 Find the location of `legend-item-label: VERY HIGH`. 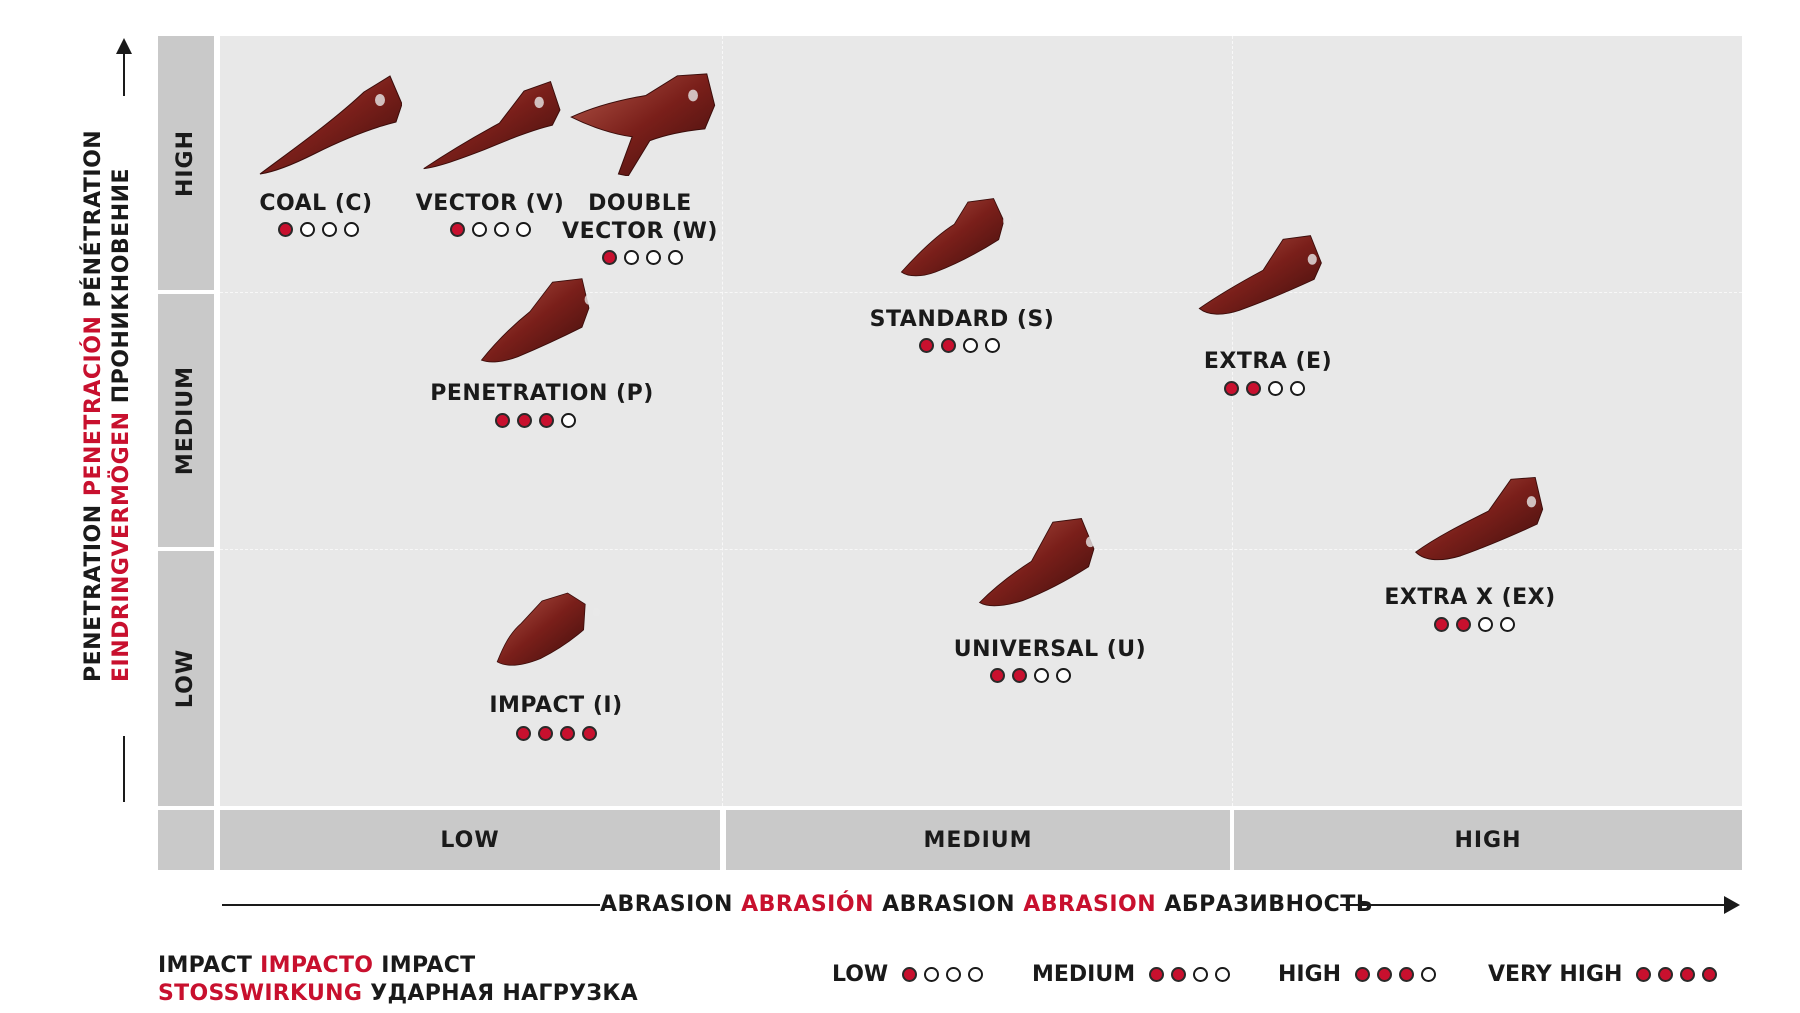

legend-item-label: VERY HIGH is located at coordinates (1555, 974).